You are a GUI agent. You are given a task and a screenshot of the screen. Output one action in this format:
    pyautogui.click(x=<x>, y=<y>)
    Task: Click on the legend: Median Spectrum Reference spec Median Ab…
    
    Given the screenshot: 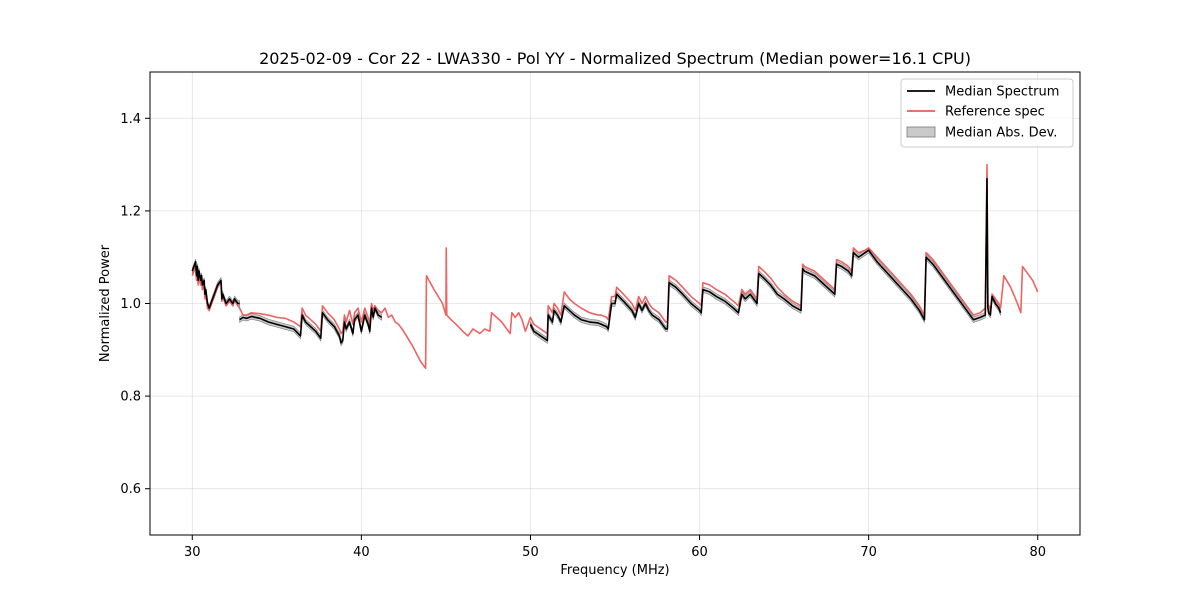 What is the action you would take?
    pyautogui.click(x=987, y=113)
    